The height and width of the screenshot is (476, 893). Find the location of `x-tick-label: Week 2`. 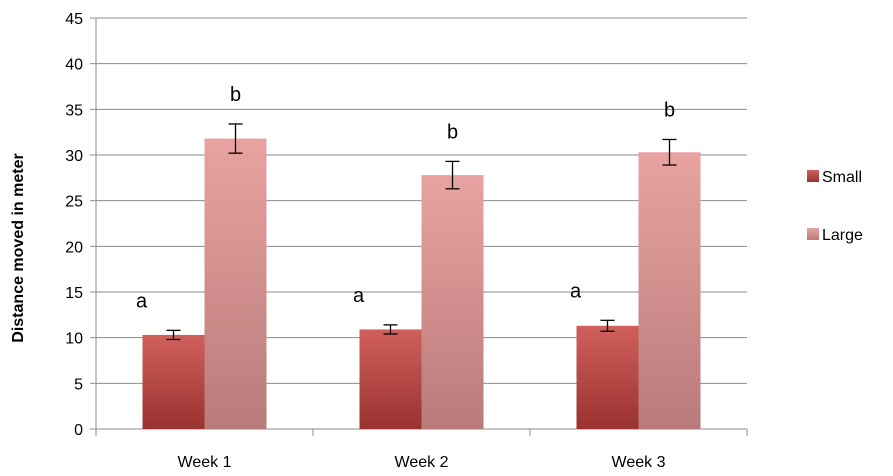

x-tick-label: Week 2 is located at coordinates (422, 462).